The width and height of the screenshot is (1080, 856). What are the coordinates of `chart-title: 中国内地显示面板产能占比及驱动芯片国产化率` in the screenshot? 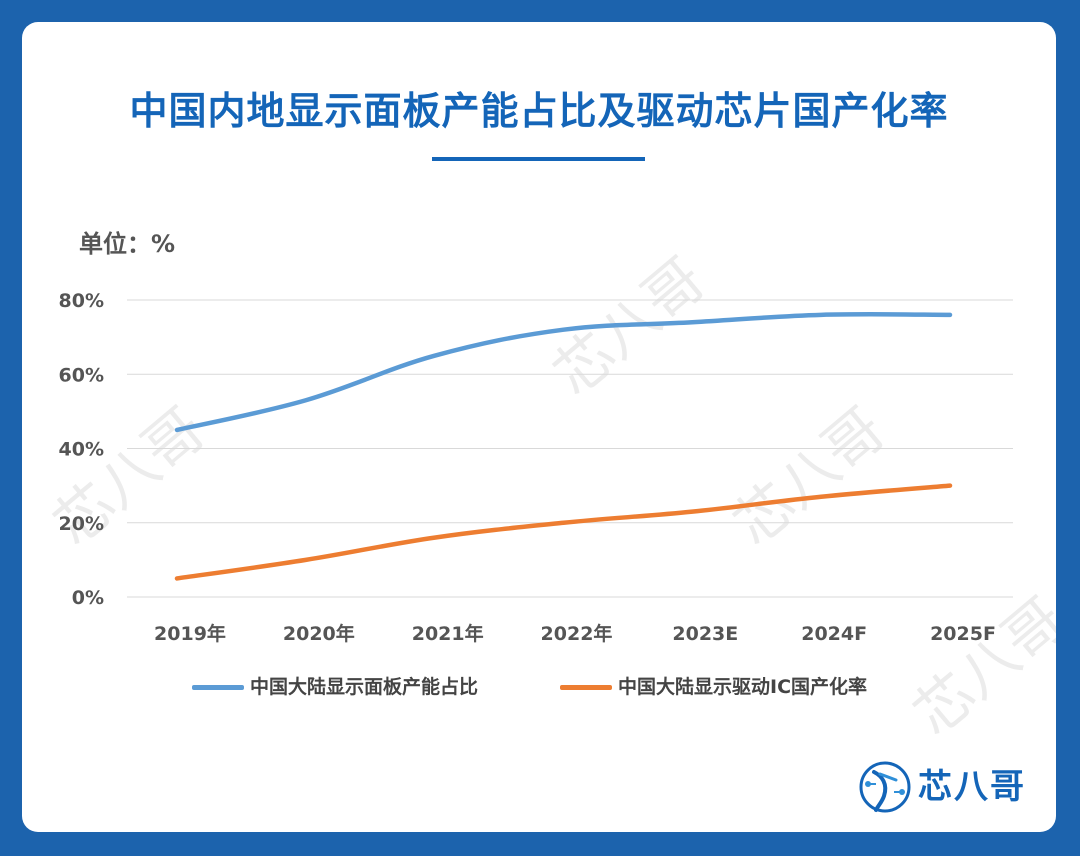 It's located at (539, 111).